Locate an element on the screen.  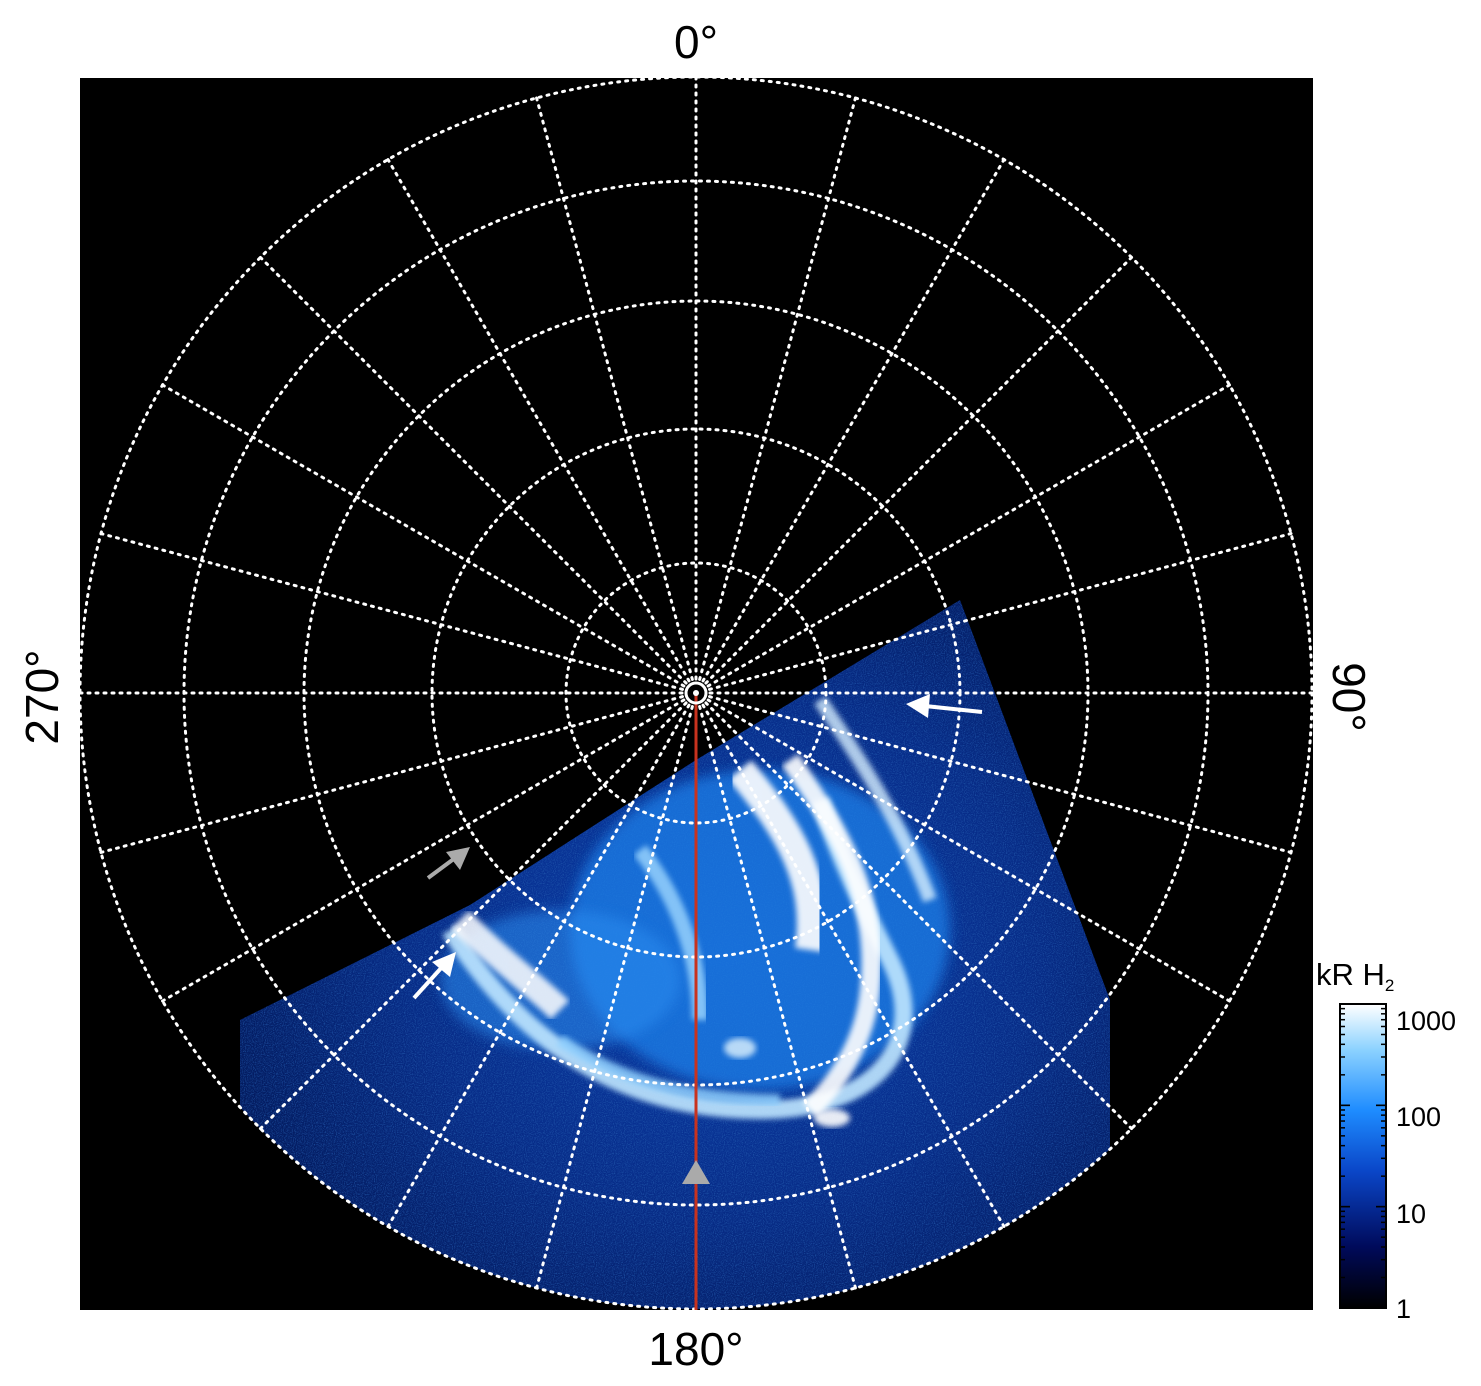
longitude-label-left: 270° is located at coordinates (42, 696).